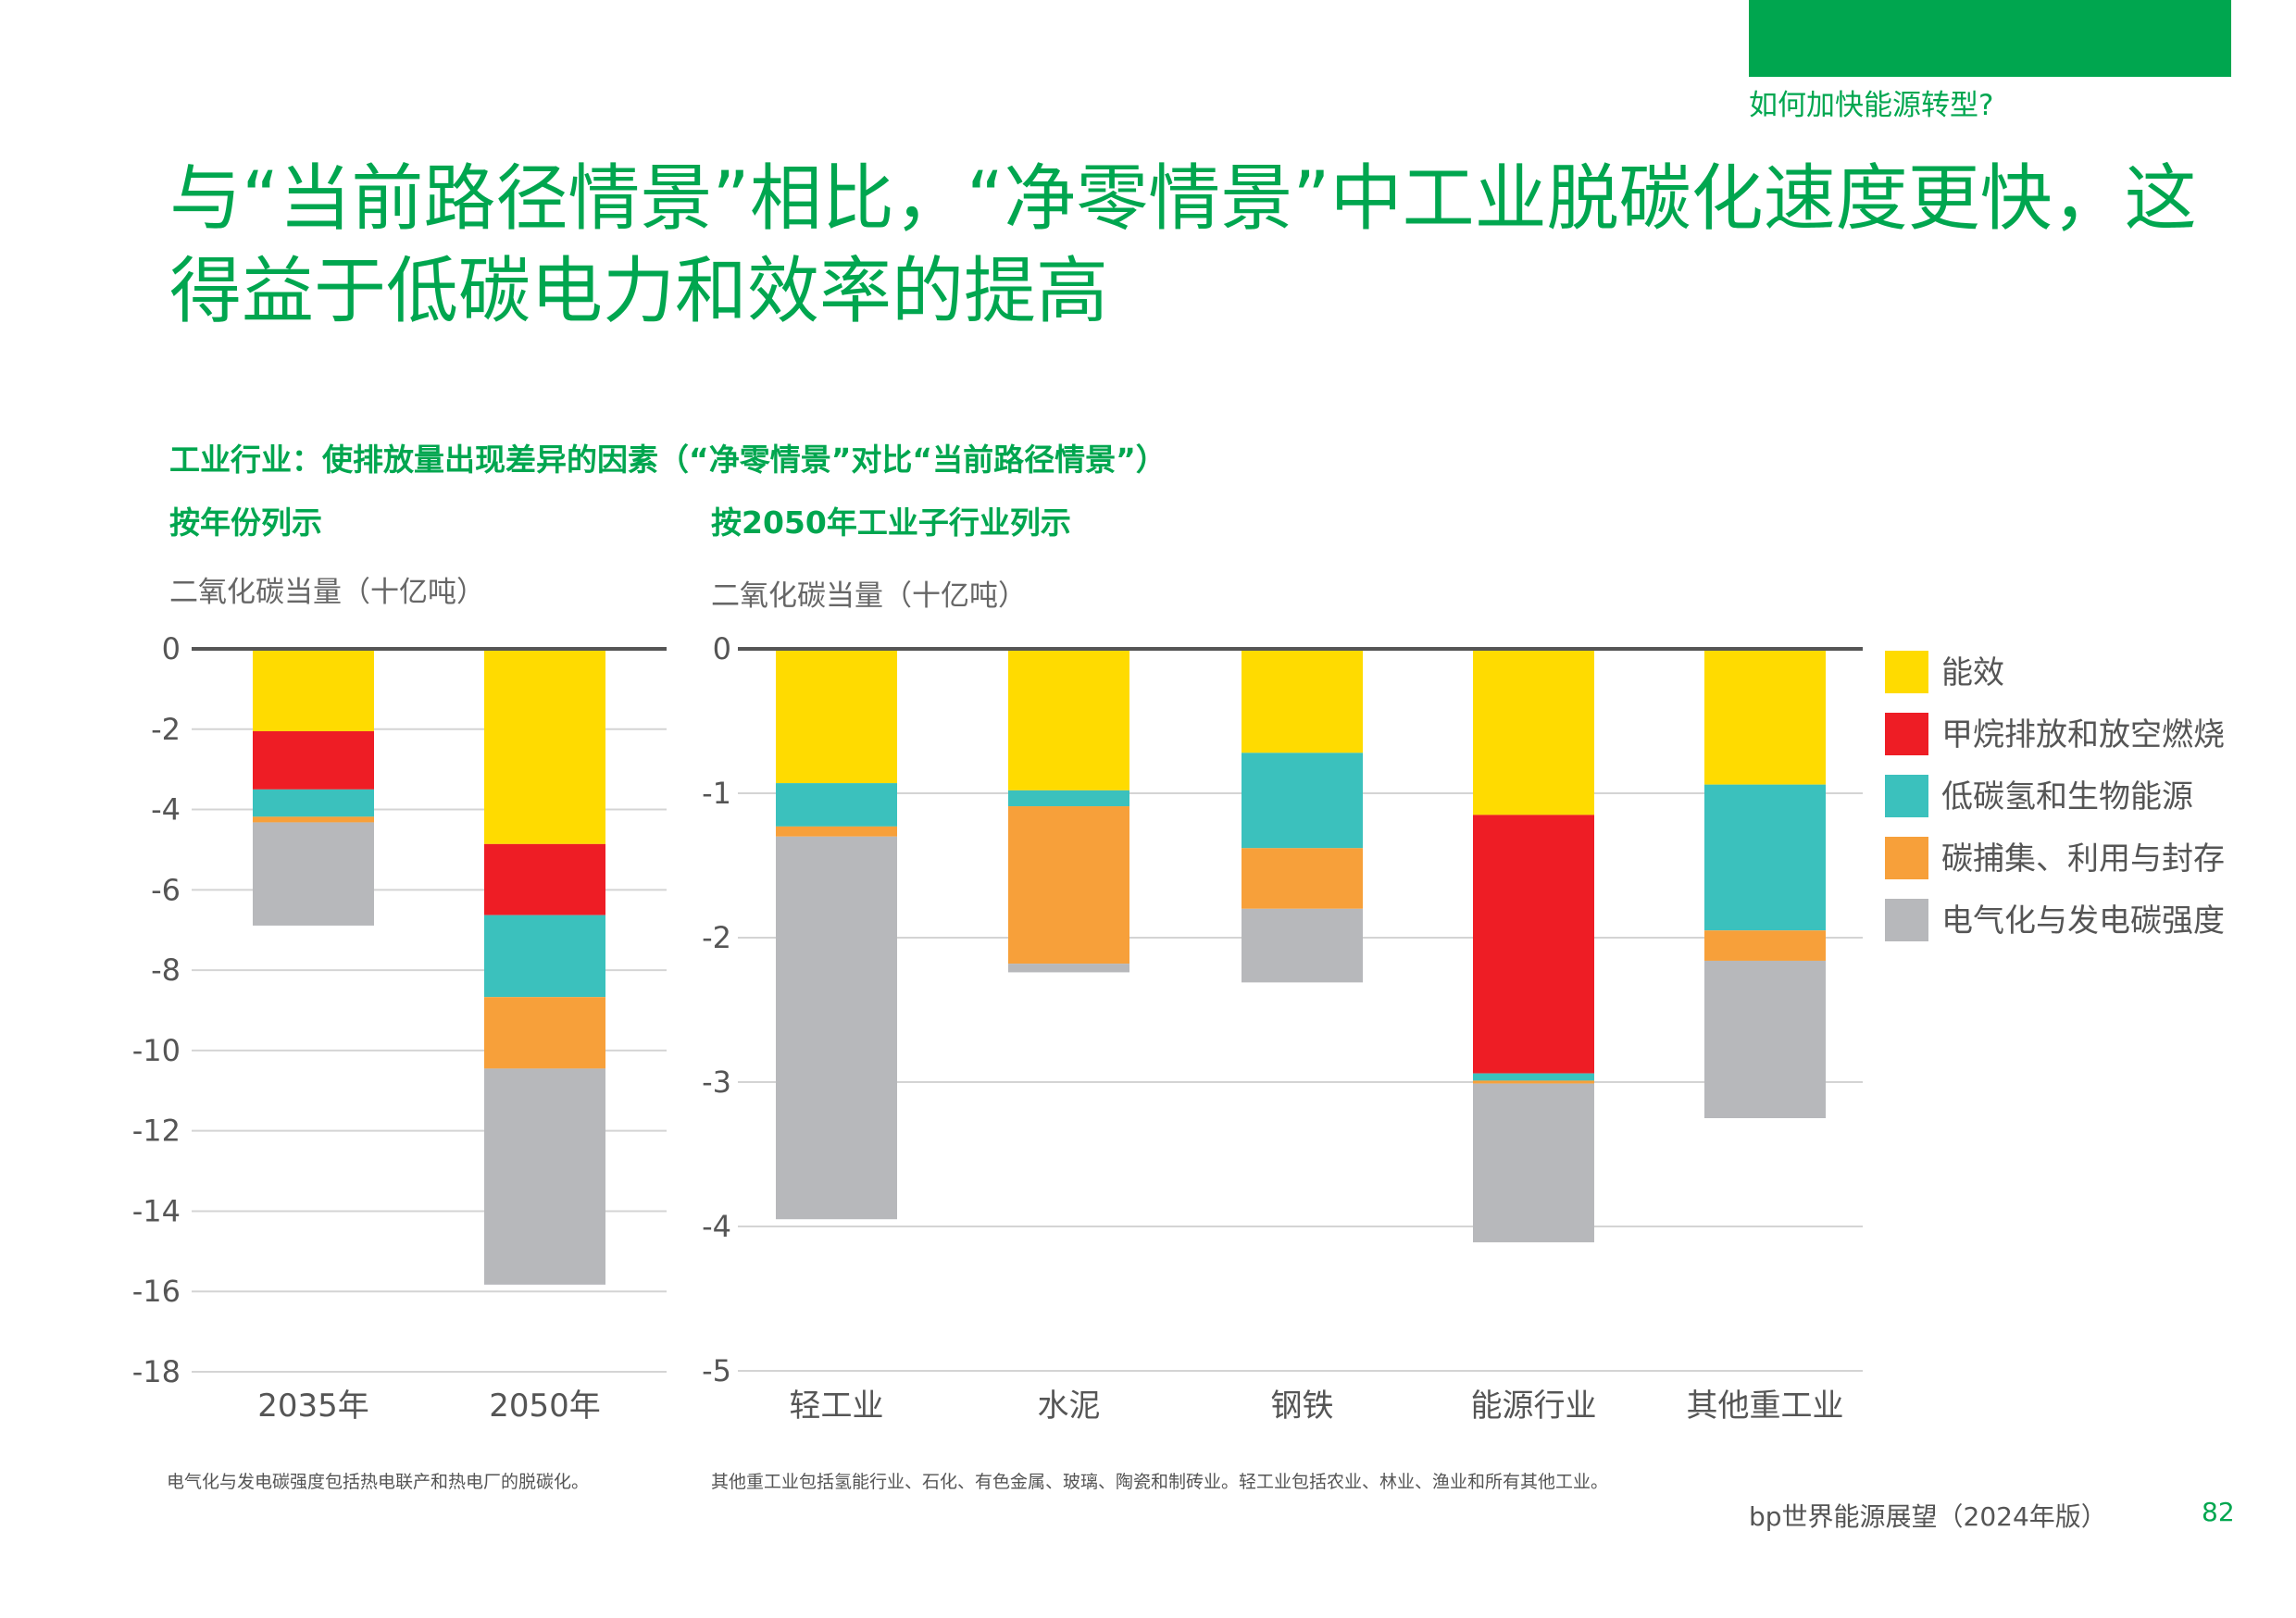  Describe the element at coordinates (1534, 1406) in the screenshot. I see `x-tick-label: 能源行业` at that location.